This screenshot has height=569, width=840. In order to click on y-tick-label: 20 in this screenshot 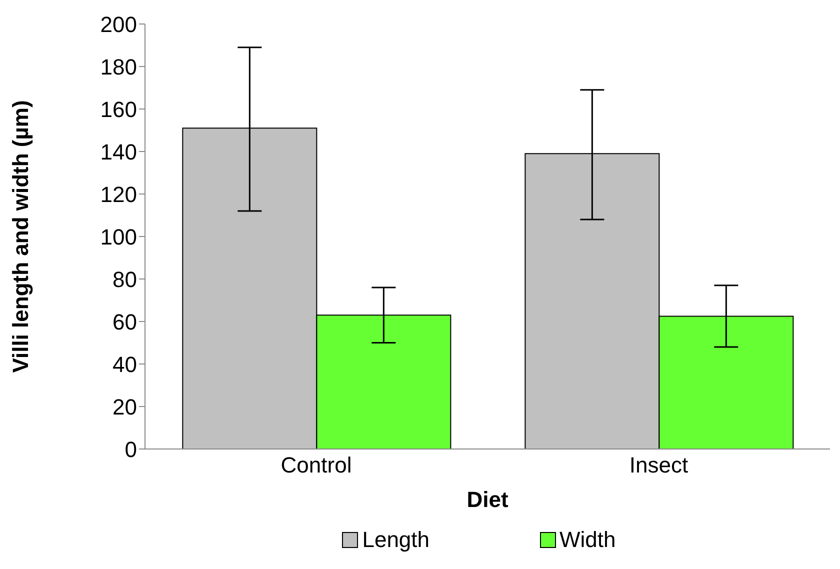, I will do `click(124, 407)`.